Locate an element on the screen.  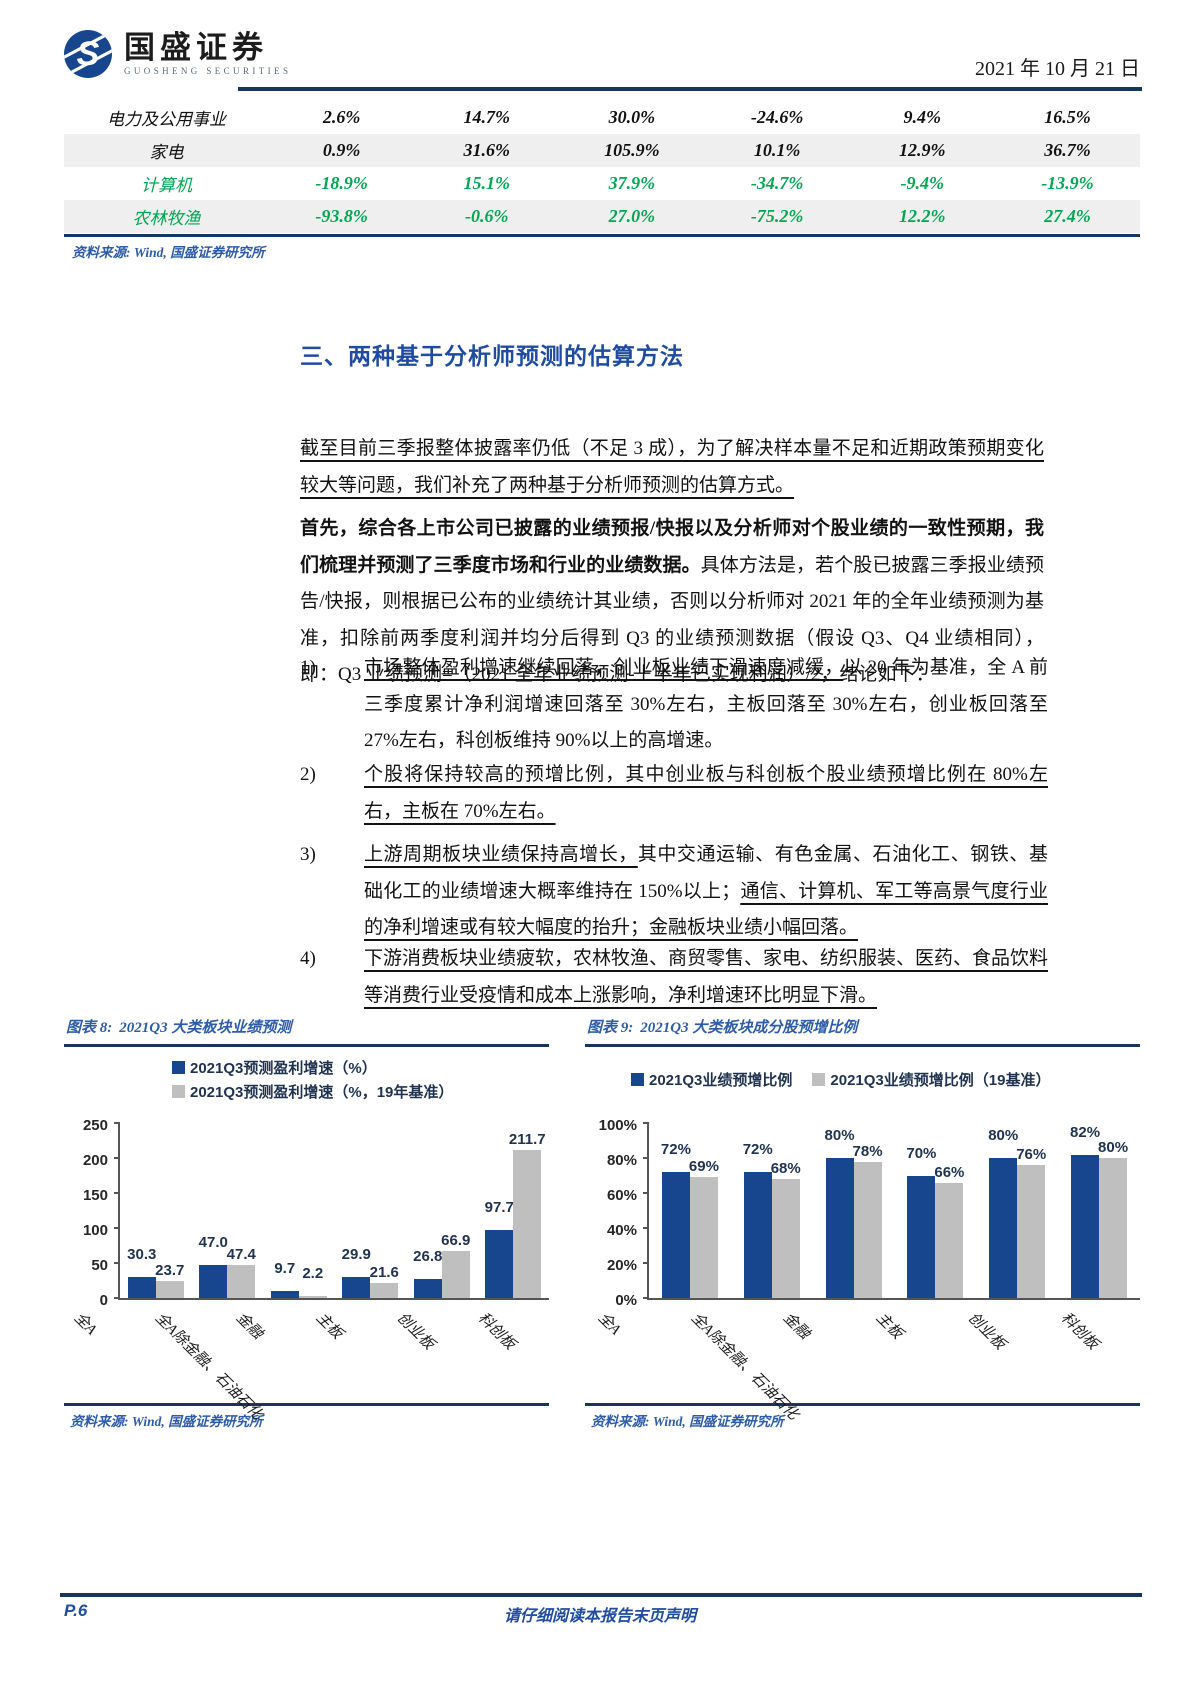
bar: 30.3 is located at coordinates (141, 1272).